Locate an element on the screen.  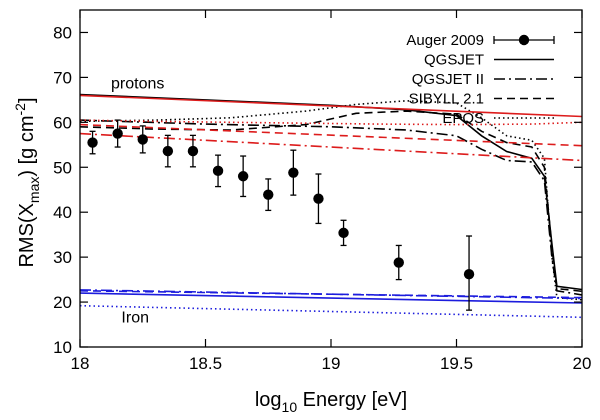
legend-entry-auger-2009: Auger 2009 is located at coordinates (480, 40).